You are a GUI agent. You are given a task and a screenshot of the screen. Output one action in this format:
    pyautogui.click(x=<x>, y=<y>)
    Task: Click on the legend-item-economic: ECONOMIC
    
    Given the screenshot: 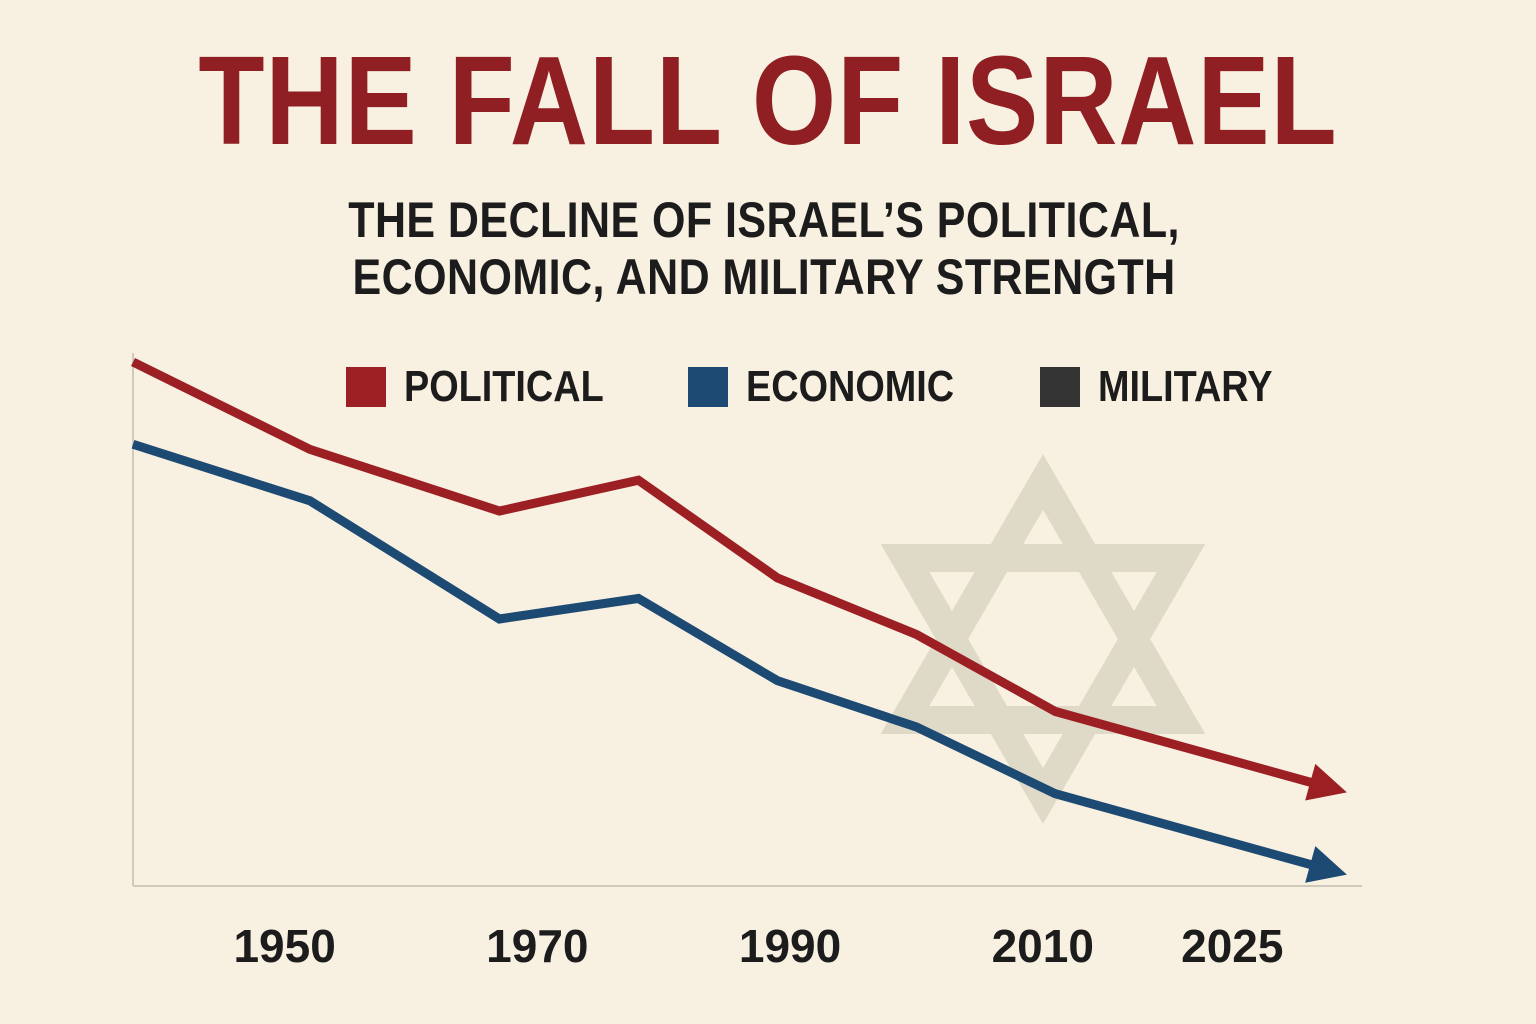 What is the action you would take?
    pyautogui.click(x=838, y=387)
    